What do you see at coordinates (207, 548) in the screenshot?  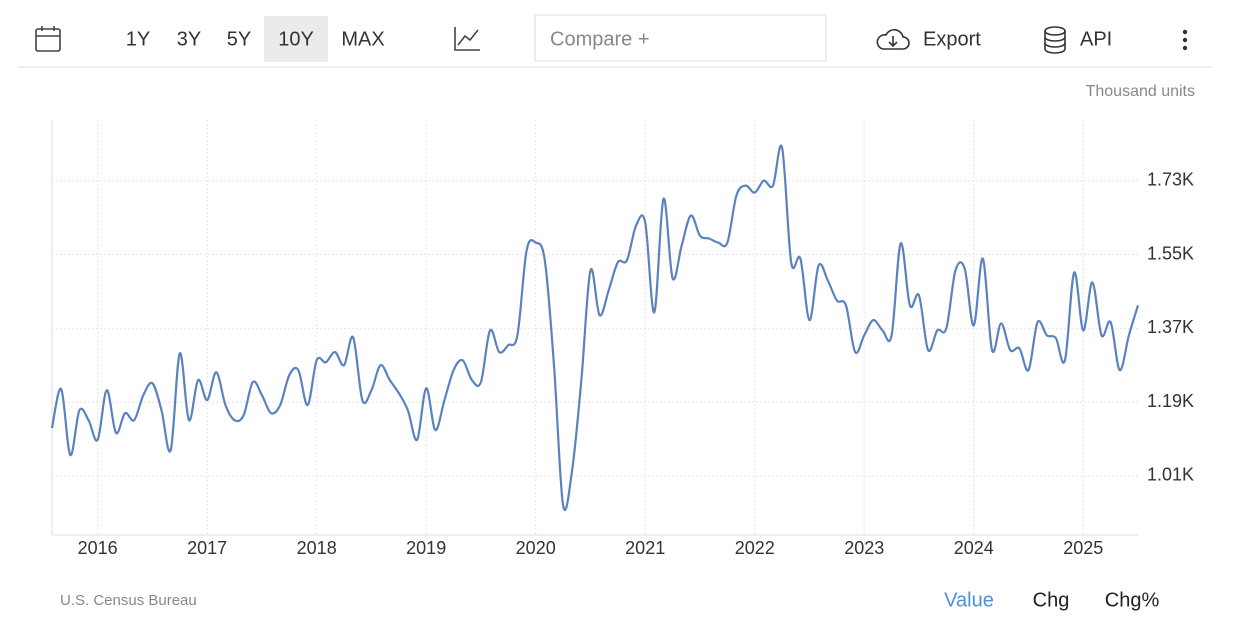 I see `x-tick-label: 2017` at bounding box center [207, 548].